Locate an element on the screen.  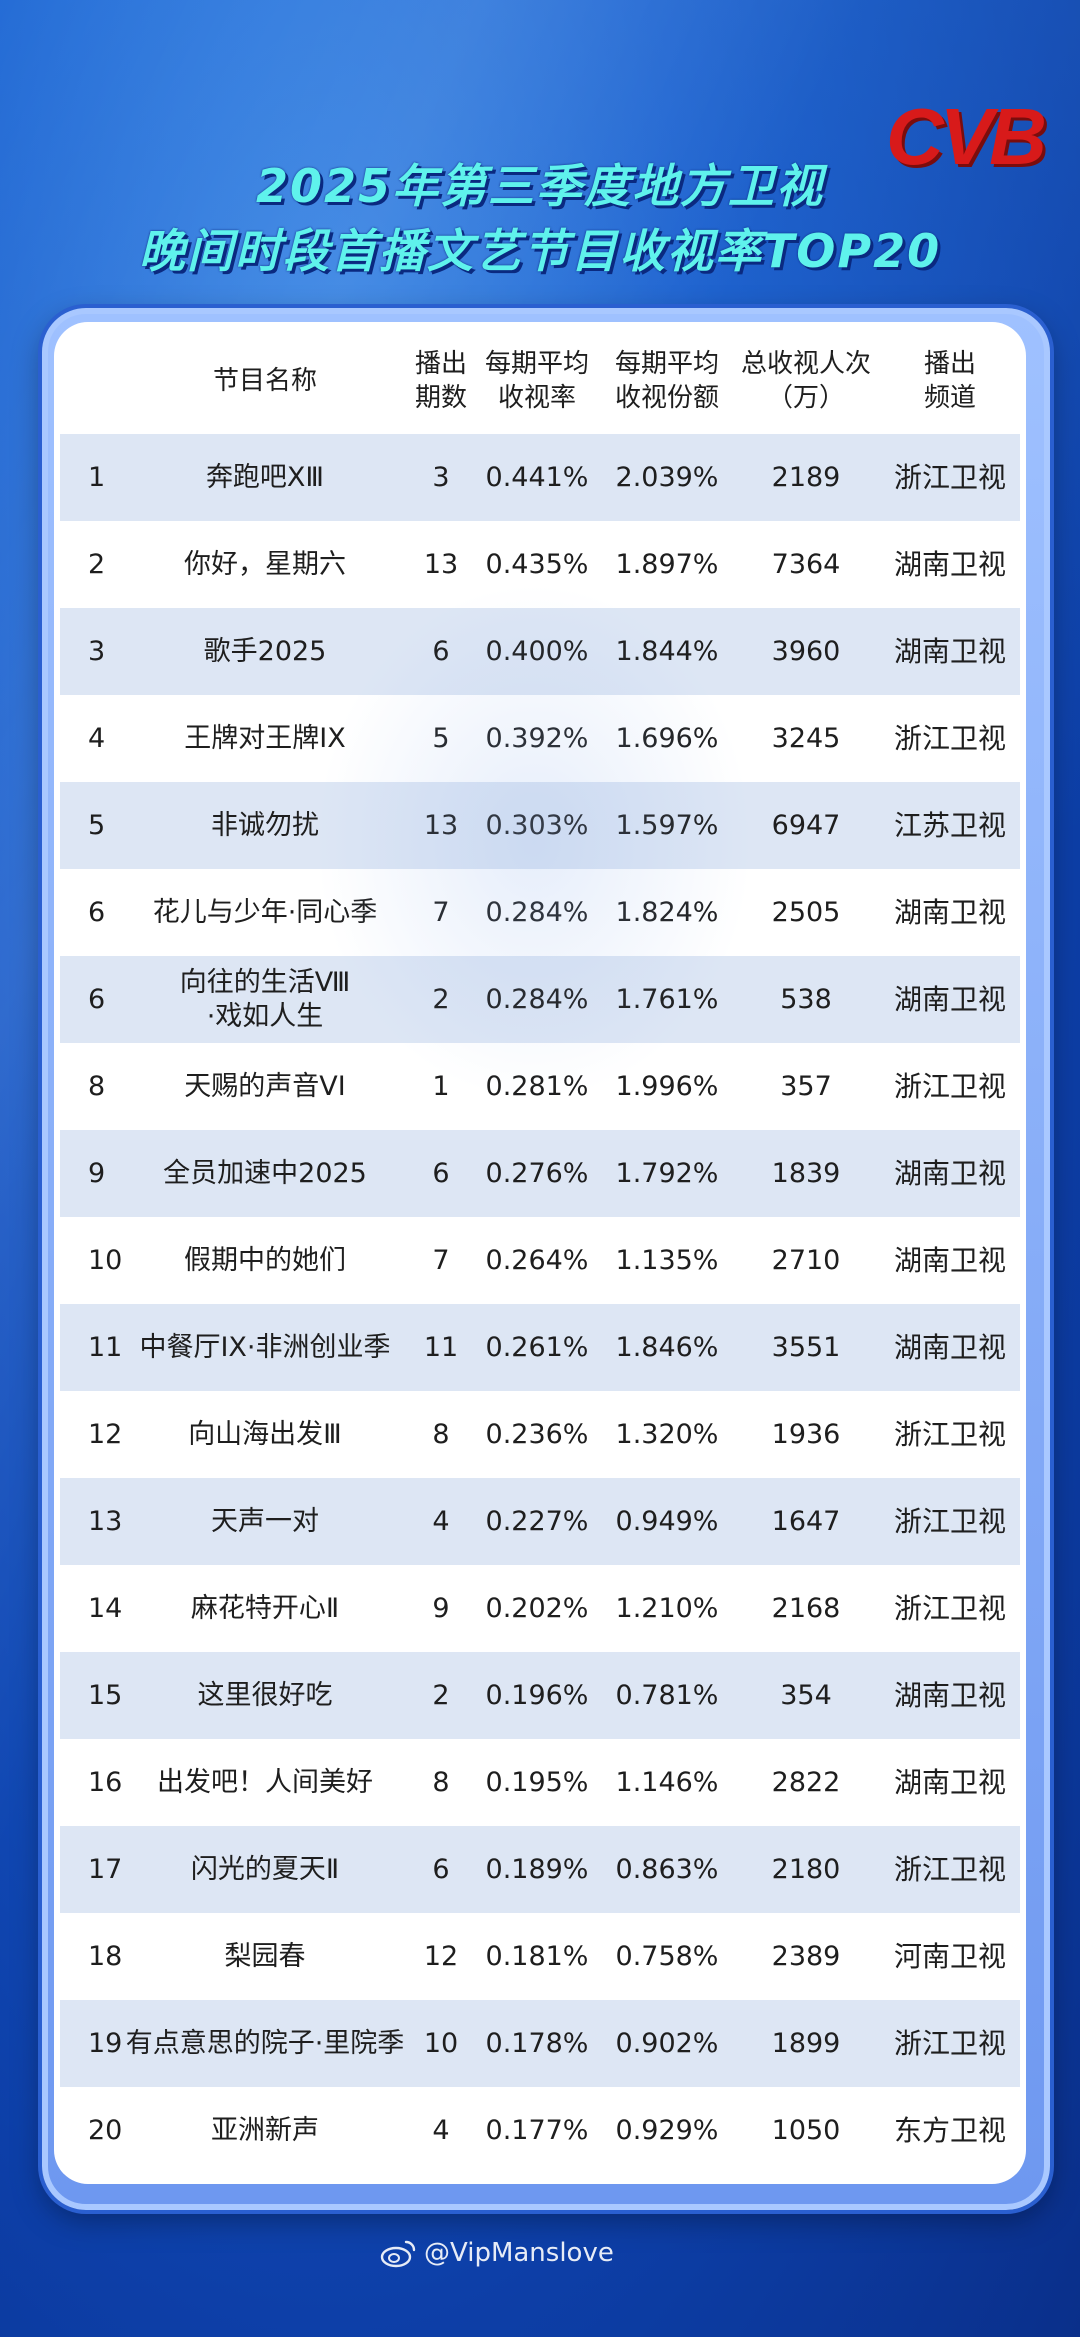
cell-avg-rating: 0.400% is located at coordinates (537, 651).